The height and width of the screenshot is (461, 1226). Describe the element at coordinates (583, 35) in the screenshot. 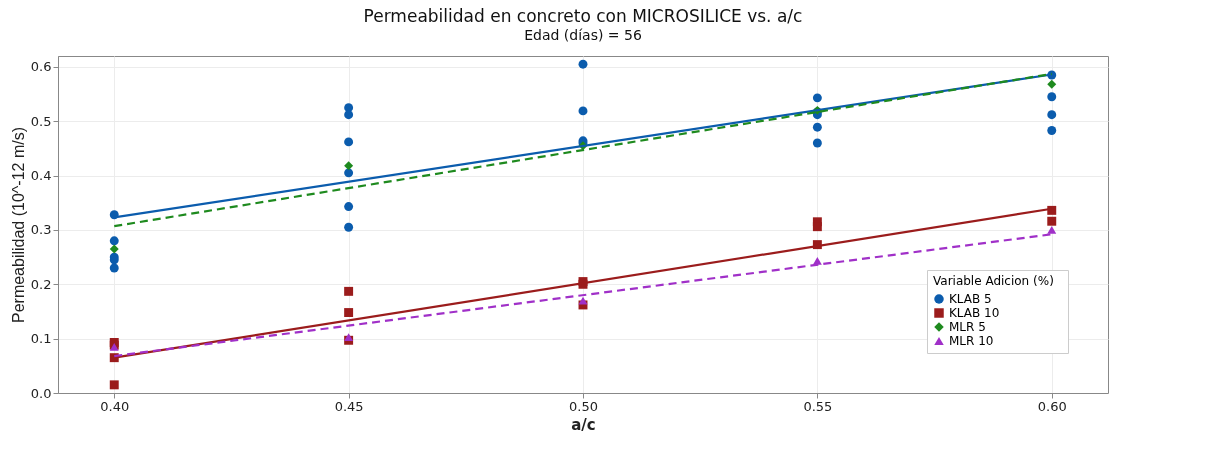

I see `chart-subtitle: Edad (días) = 56` at that location.